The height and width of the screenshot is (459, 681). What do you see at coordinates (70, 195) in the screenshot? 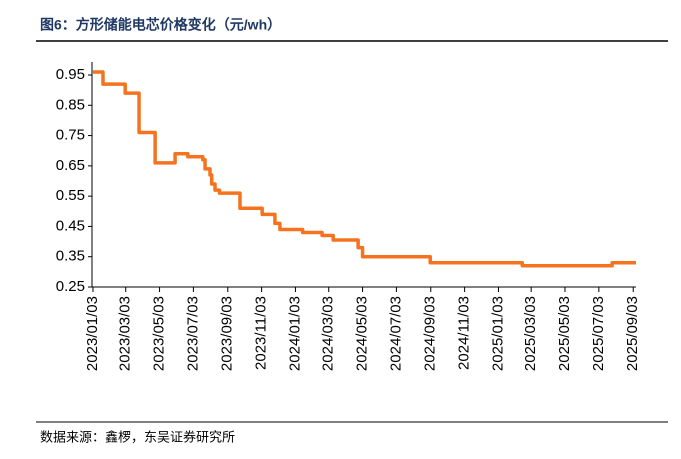
I see `y-tick-label: 0.55` at bounding box center [70, 195].